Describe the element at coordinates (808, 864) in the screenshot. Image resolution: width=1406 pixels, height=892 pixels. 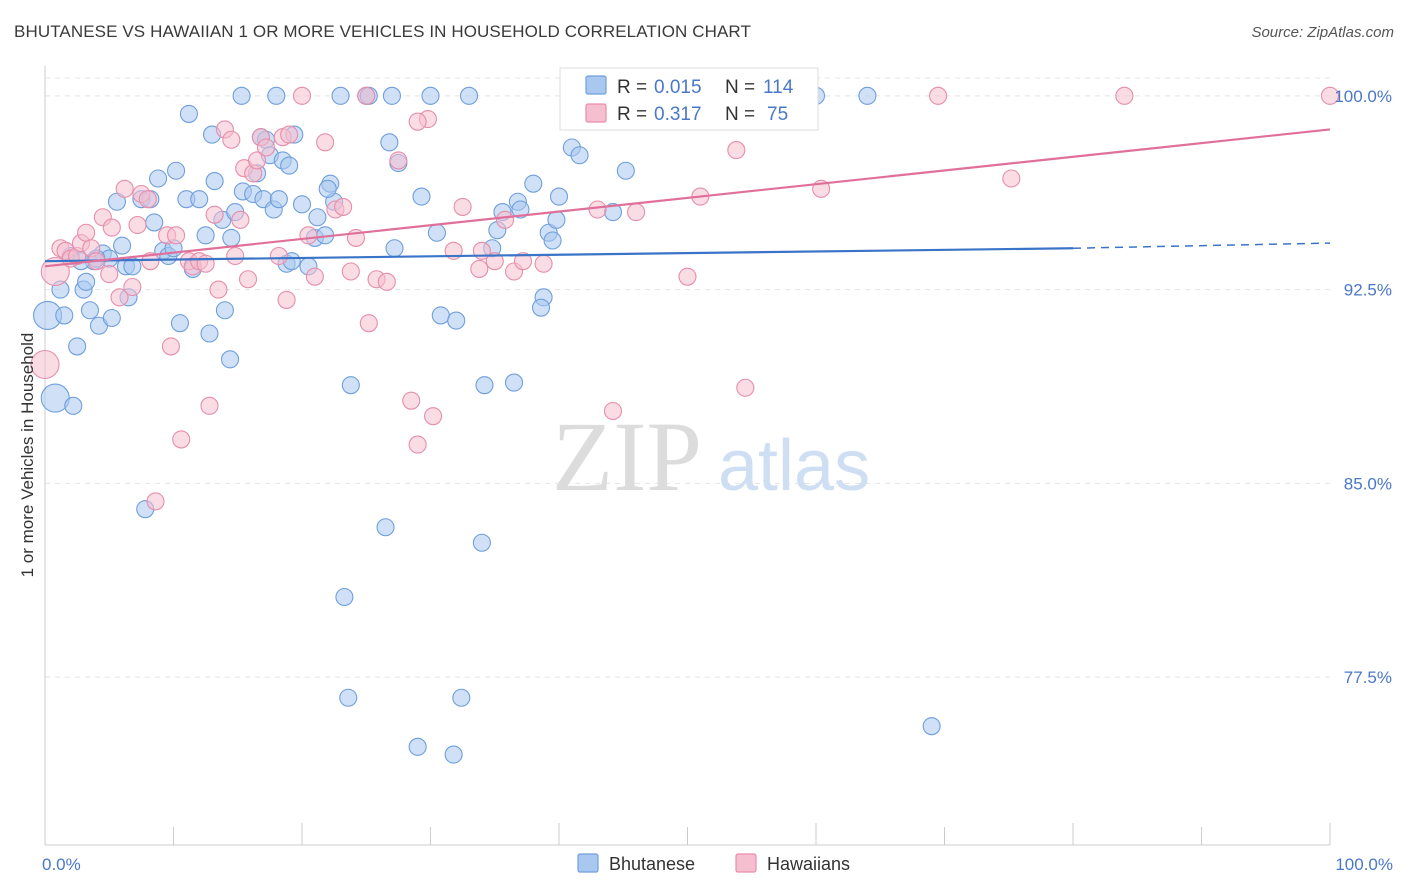
I see `legend-label-hawaiians: Hawaiians` at that location.